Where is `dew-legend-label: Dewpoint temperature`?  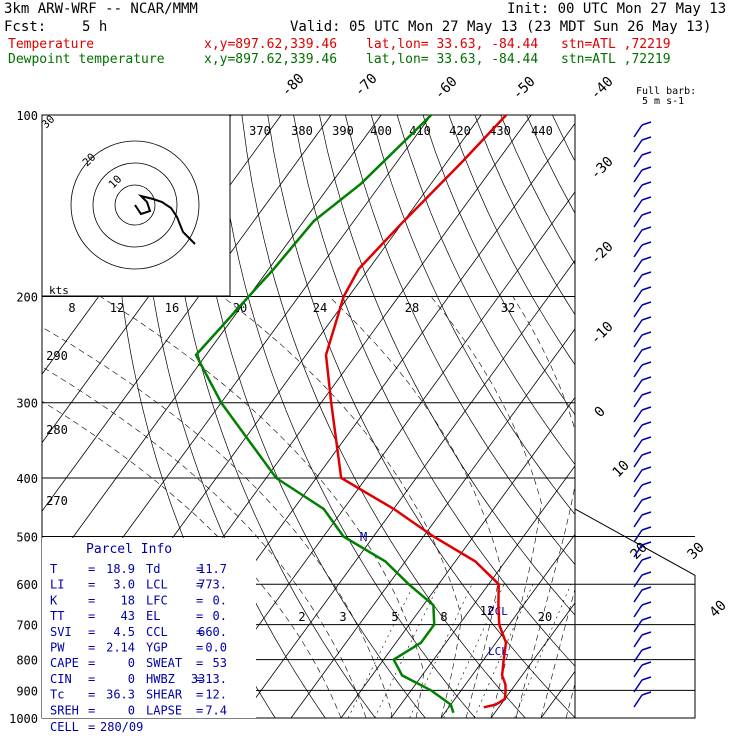 dew-legend-label: Dewpoint temperature is located at coordinates (86, 59).